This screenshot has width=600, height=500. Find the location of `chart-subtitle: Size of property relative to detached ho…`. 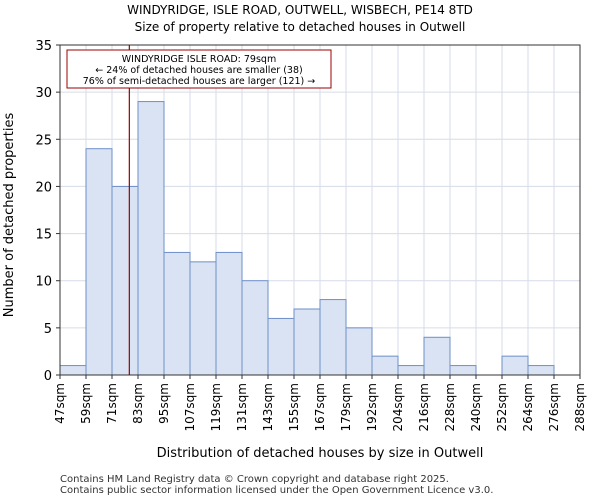

chart-subtitle: Size of property relative to detached ho… is located at coordinates (300, 27).